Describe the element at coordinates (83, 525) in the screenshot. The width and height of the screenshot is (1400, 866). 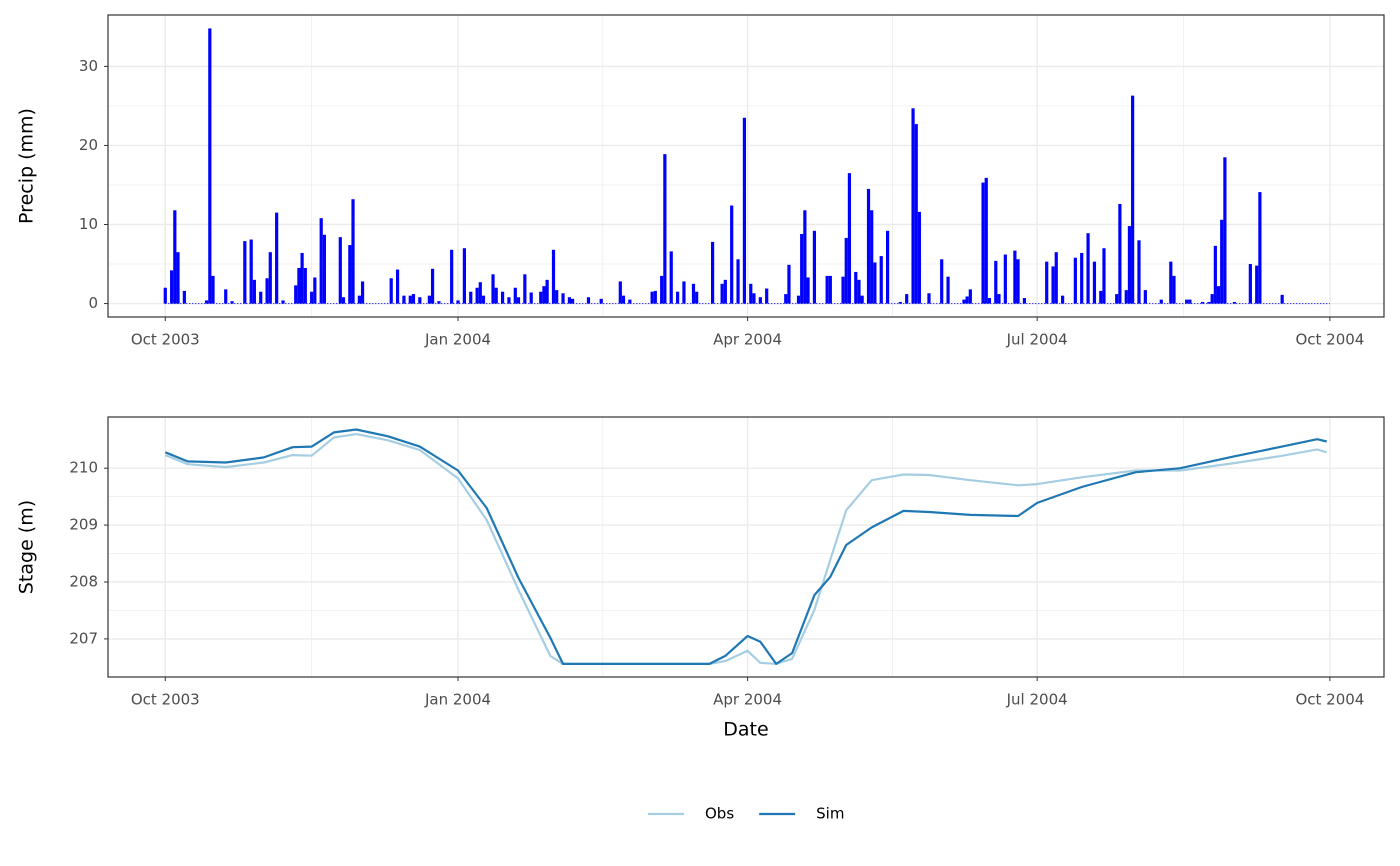
I see `y-tick-label: 209` at that location.